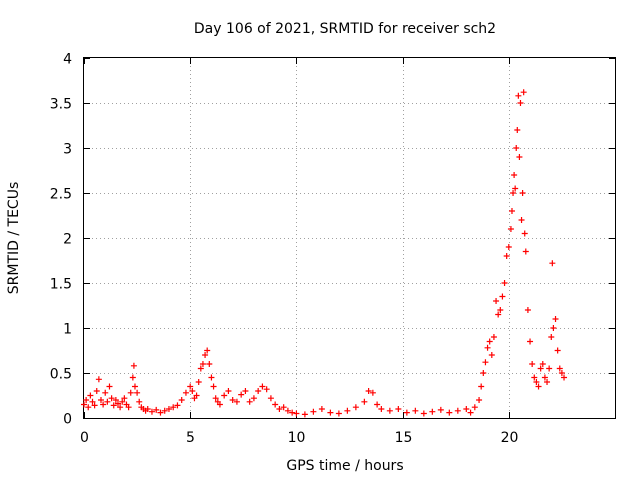 This screenshot has height=480, width=640. I want to click on x-tick-label-4: 20, so click(510, 438).